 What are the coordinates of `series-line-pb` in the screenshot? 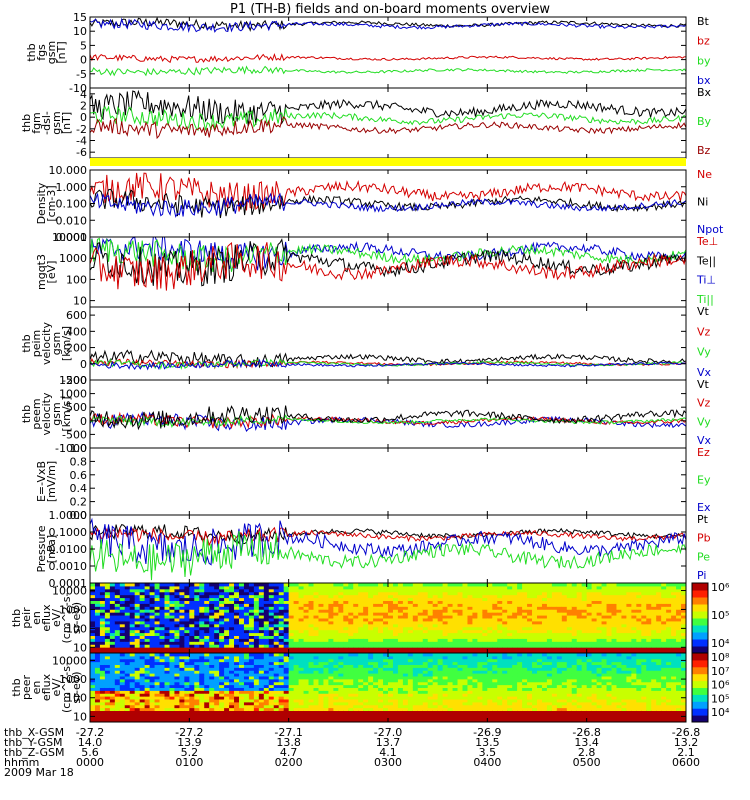 It's located at (388, 536).